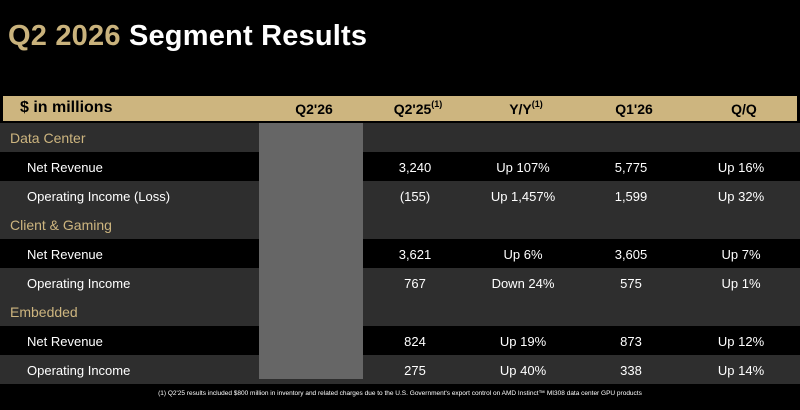 Image resolution: width=800 pixels, height=410 pixels. Describe the element at coordinates (741, 283) in the screenshot. I see `row-value: Up 1%` at that location.